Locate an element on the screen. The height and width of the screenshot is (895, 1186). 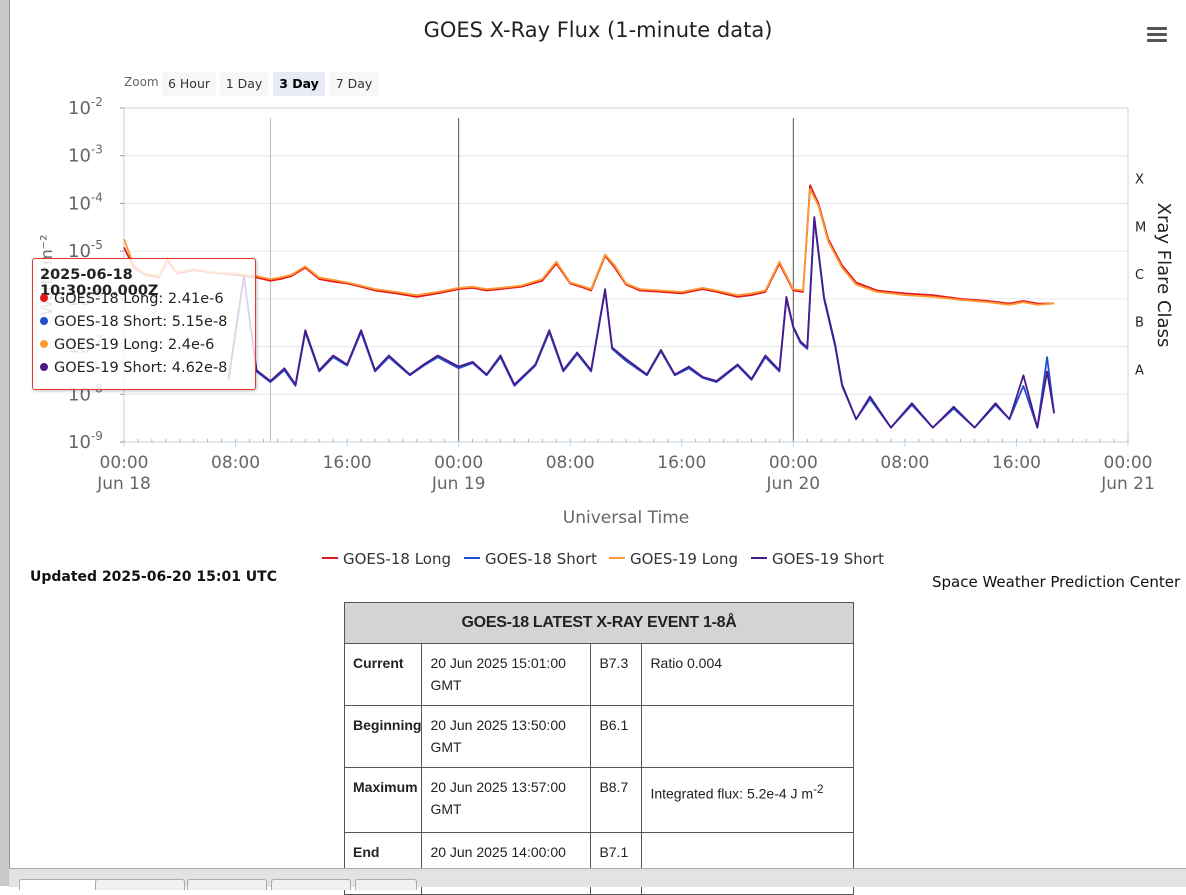
tooltip-series-value: 2.41e-6 is located at coordinates (195, 299).